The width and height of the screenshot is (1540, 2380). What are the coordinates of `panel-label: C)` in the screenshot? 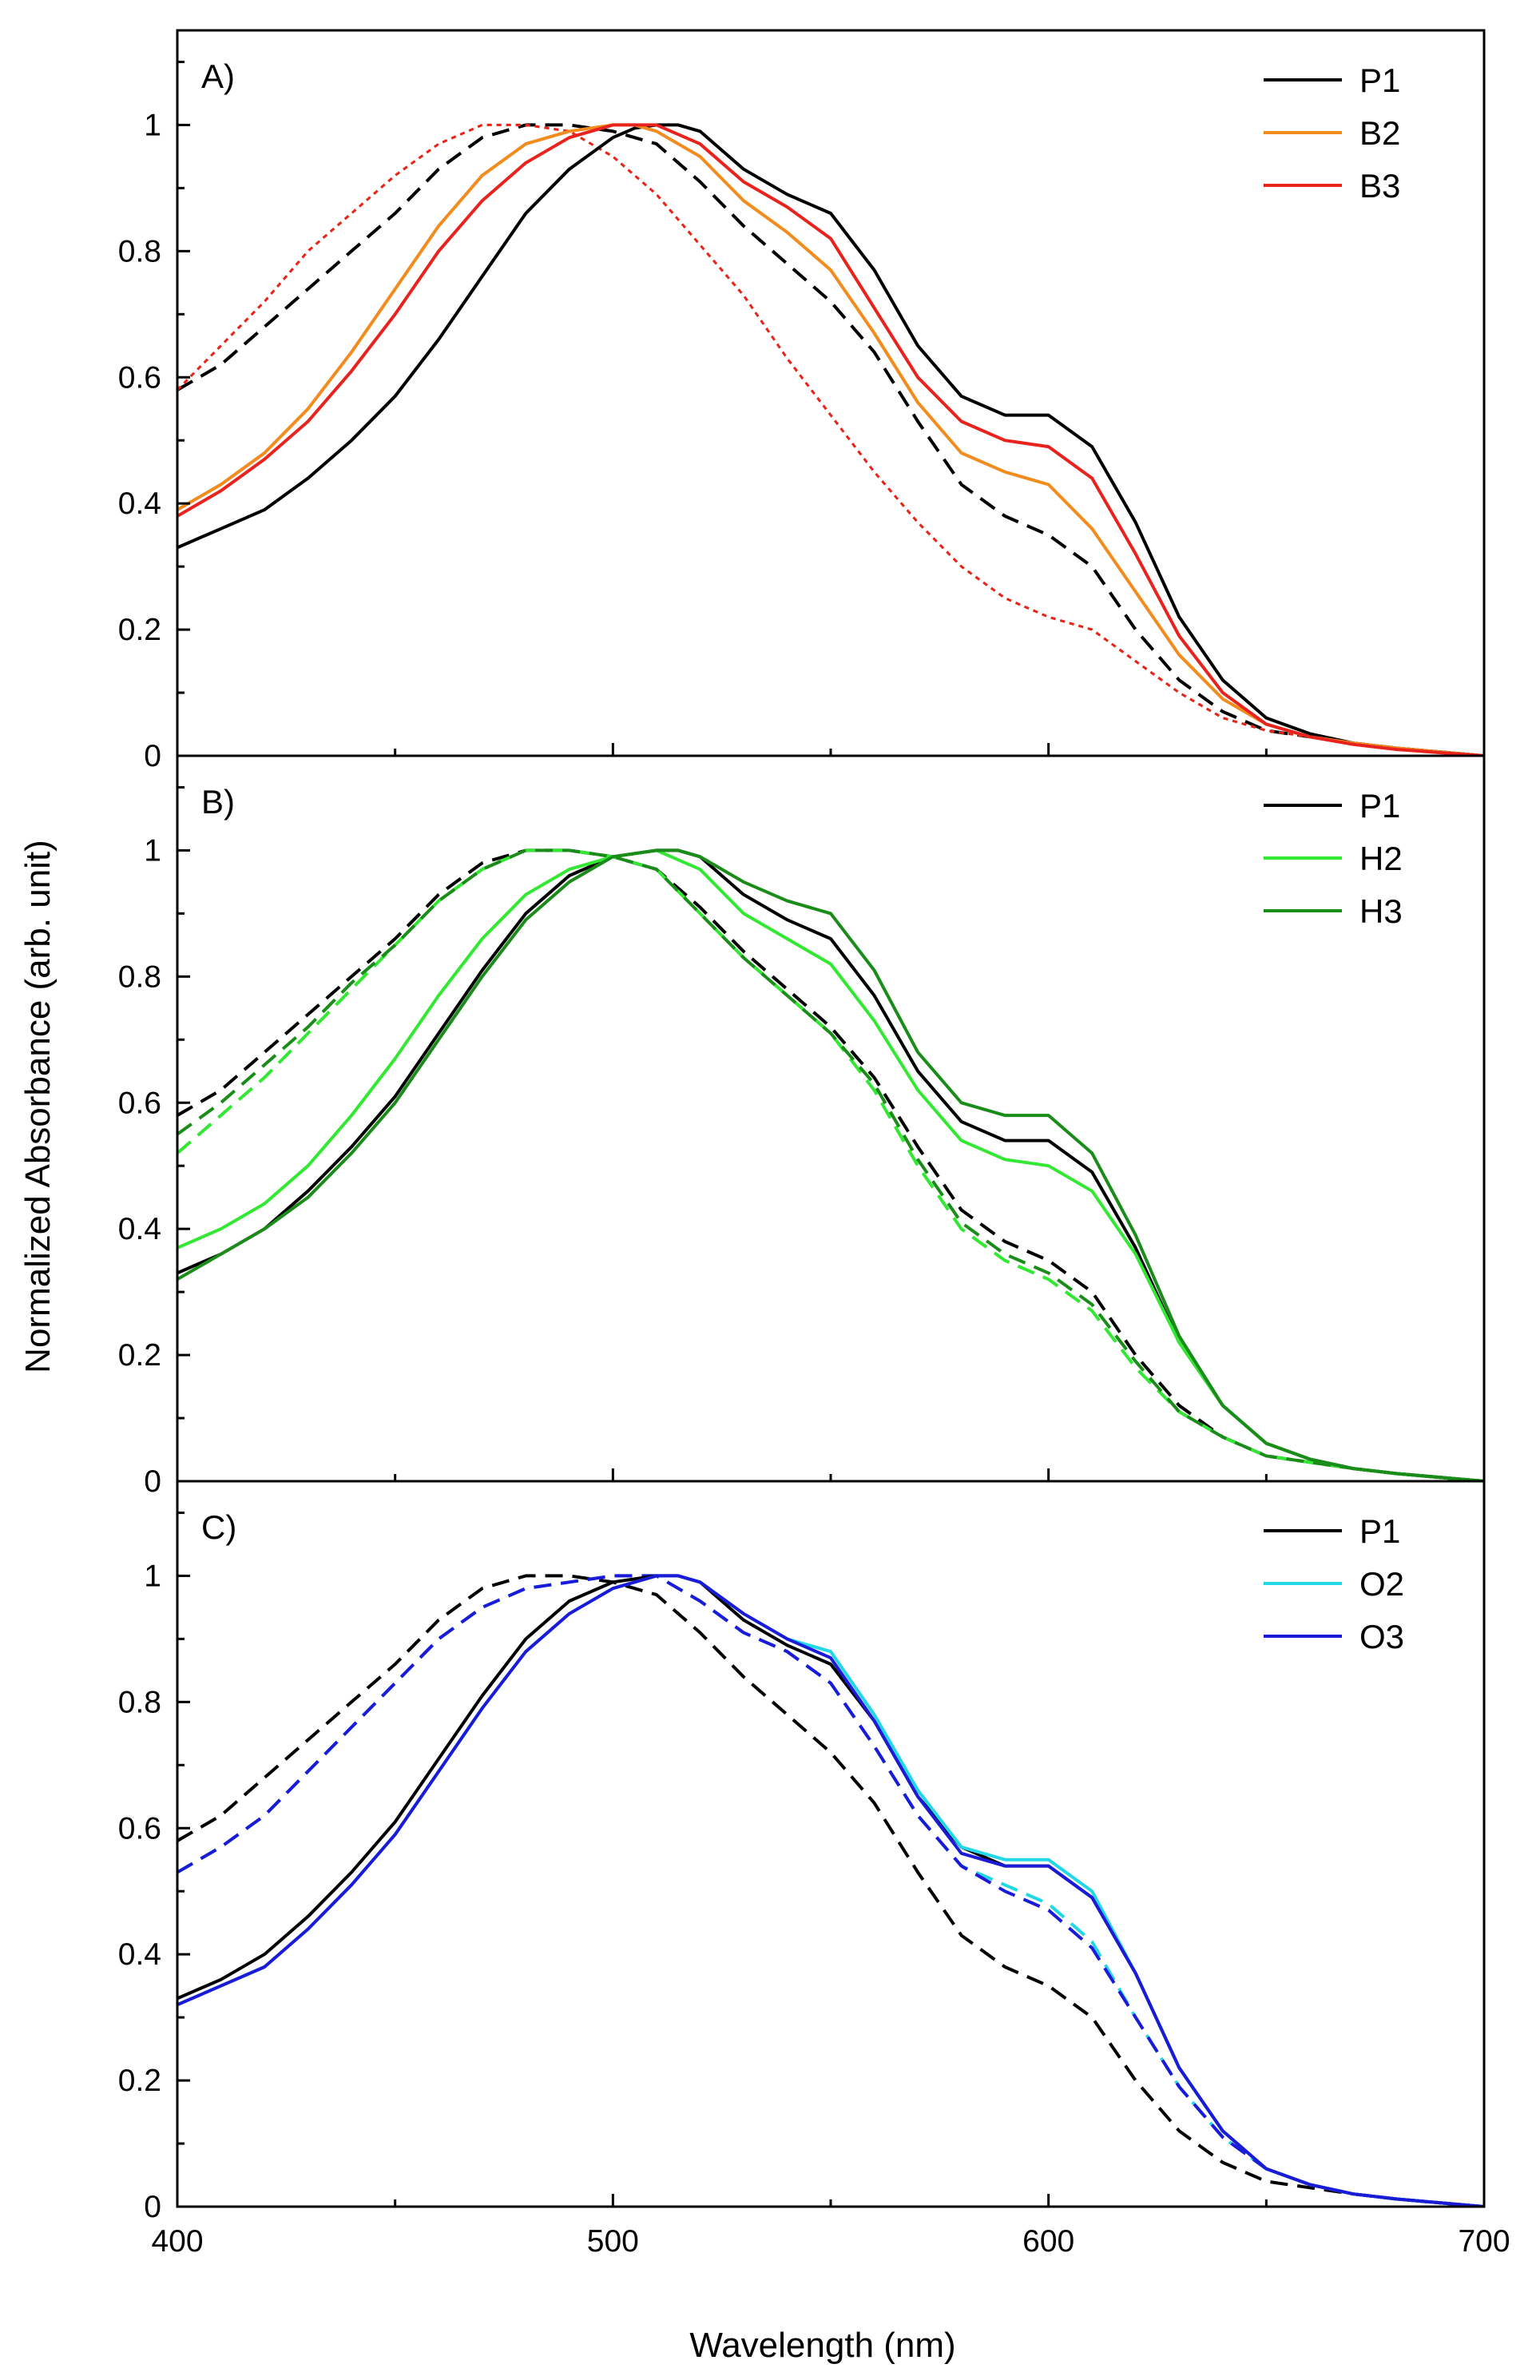 It's located at (218, 1527).